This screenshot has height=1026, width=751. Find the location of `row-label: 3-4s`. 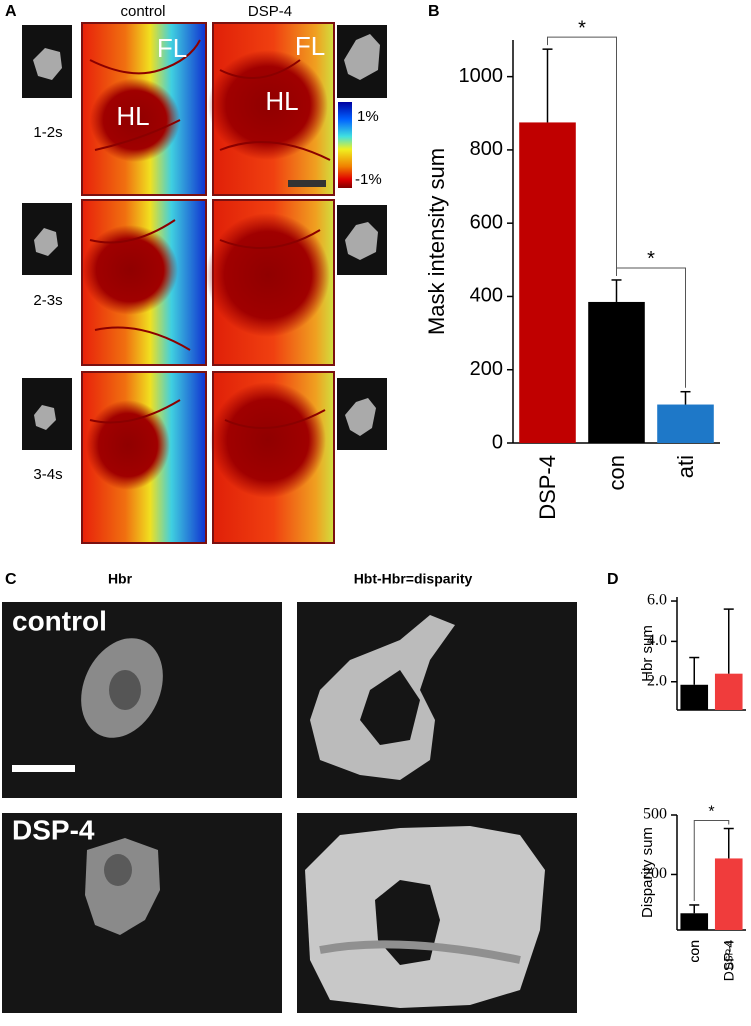

row-label: 3-4s is located at coordinates (47, 474).